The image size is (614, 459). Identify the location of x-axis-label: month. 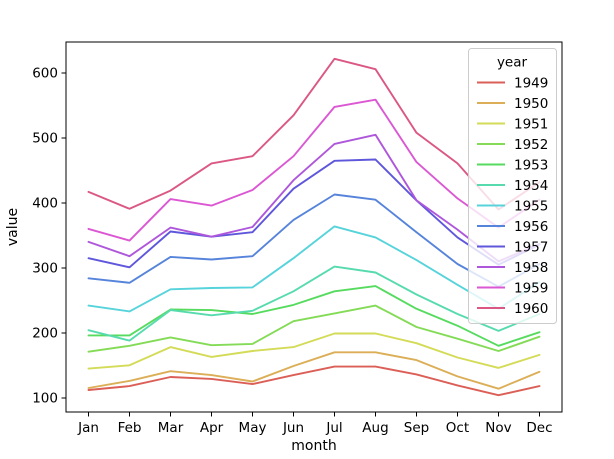
(313, 446).